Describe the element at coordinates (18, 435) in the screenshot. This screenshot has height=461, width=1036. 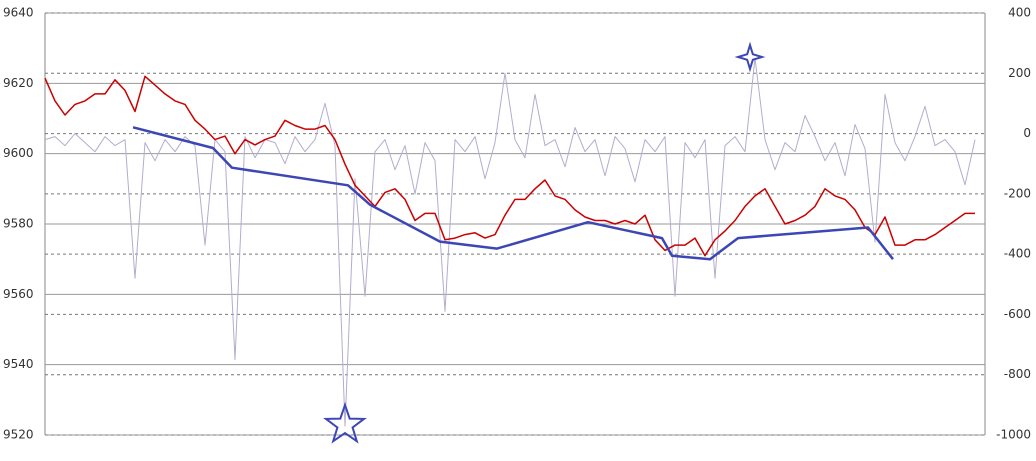
I see `y-tick-label: 9520` at that location.